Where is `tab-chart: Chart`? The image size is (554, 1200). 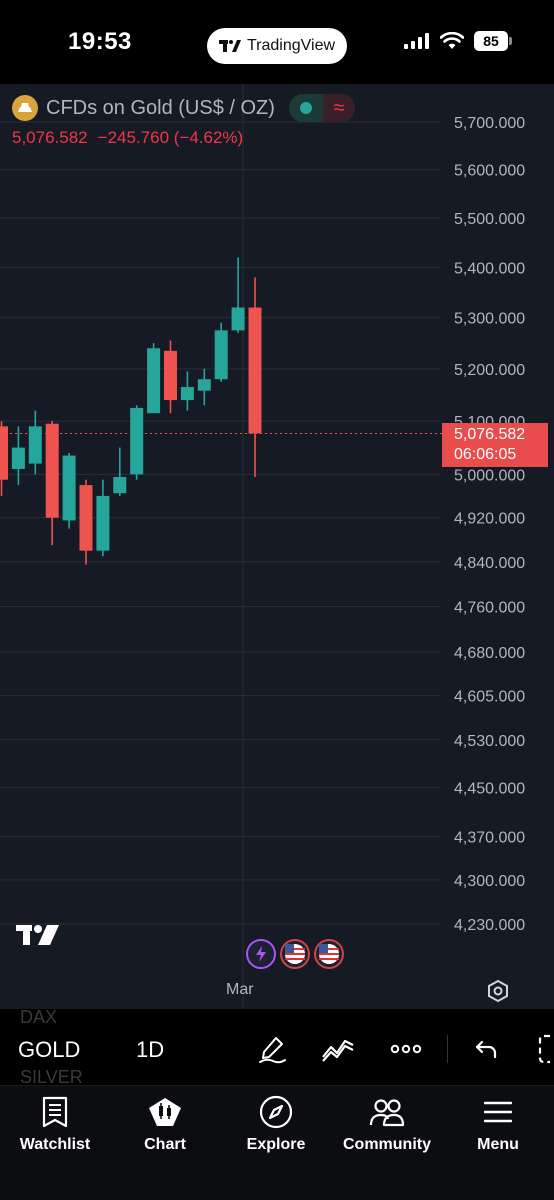
tab-chart: Chart is located at coordinates (165, 1124).